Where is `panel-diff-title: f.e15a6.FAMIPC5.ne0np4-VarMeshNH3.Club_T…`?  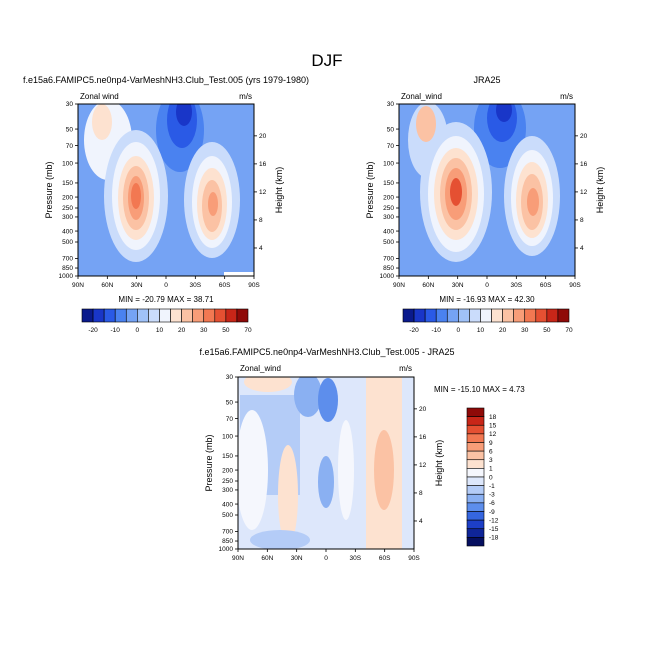
panel-diff-title: f.e15a6.FAMIPC5.ne0np4-VarMeshNH3.Club_T… is located at coordinates (327, 352).